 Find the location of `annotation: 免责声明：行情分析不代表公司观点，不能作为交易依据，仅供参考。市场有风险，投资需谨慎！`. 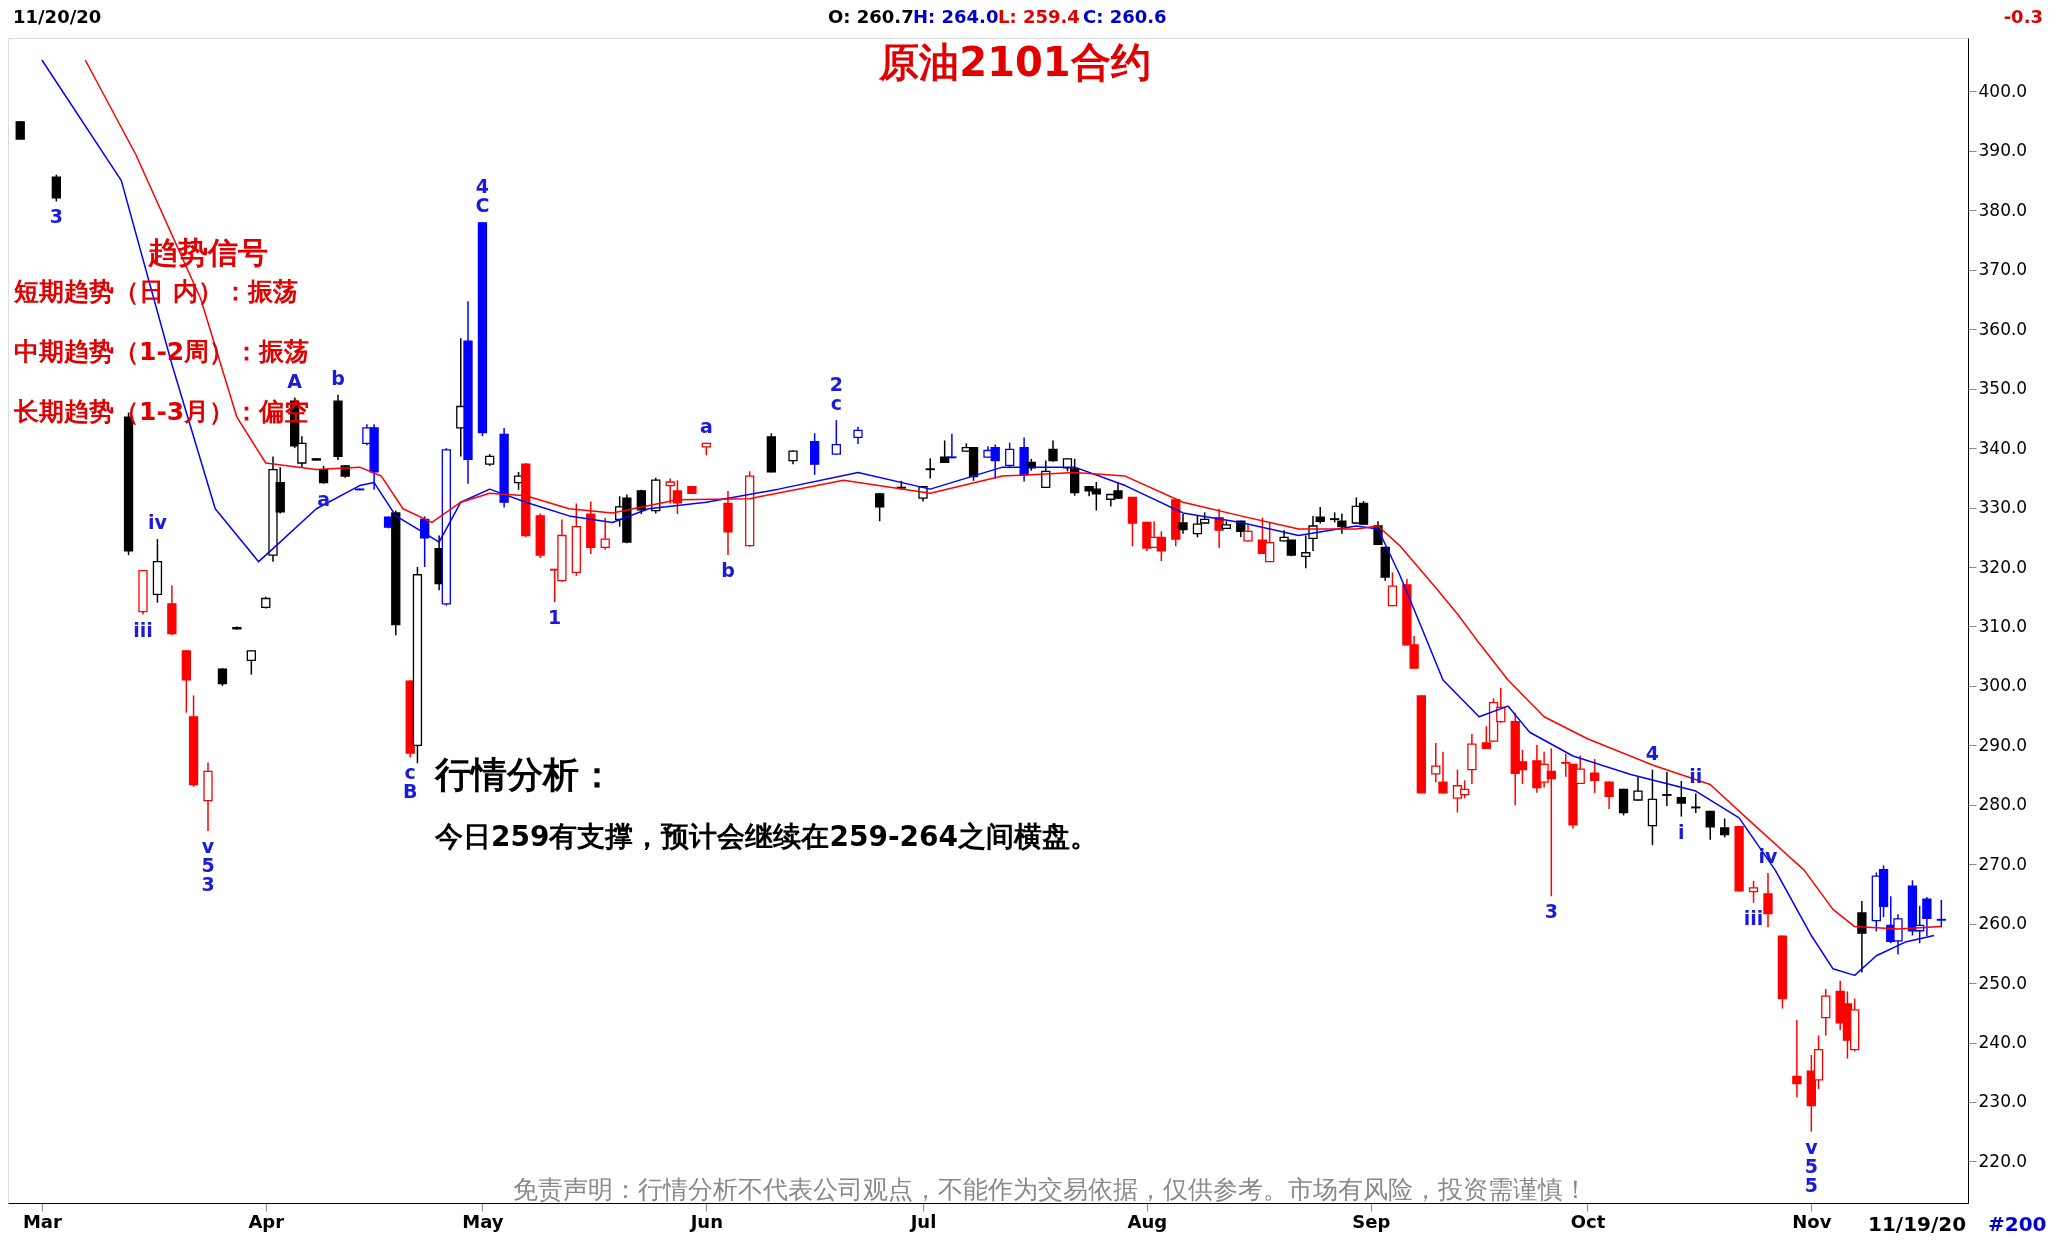

annotation: 免责声明：行情分析不代表公司观点，不能作为交易依据，仅供参考。市场有风险，投资需谨慎！ is located at coordinates (1050, 1189).